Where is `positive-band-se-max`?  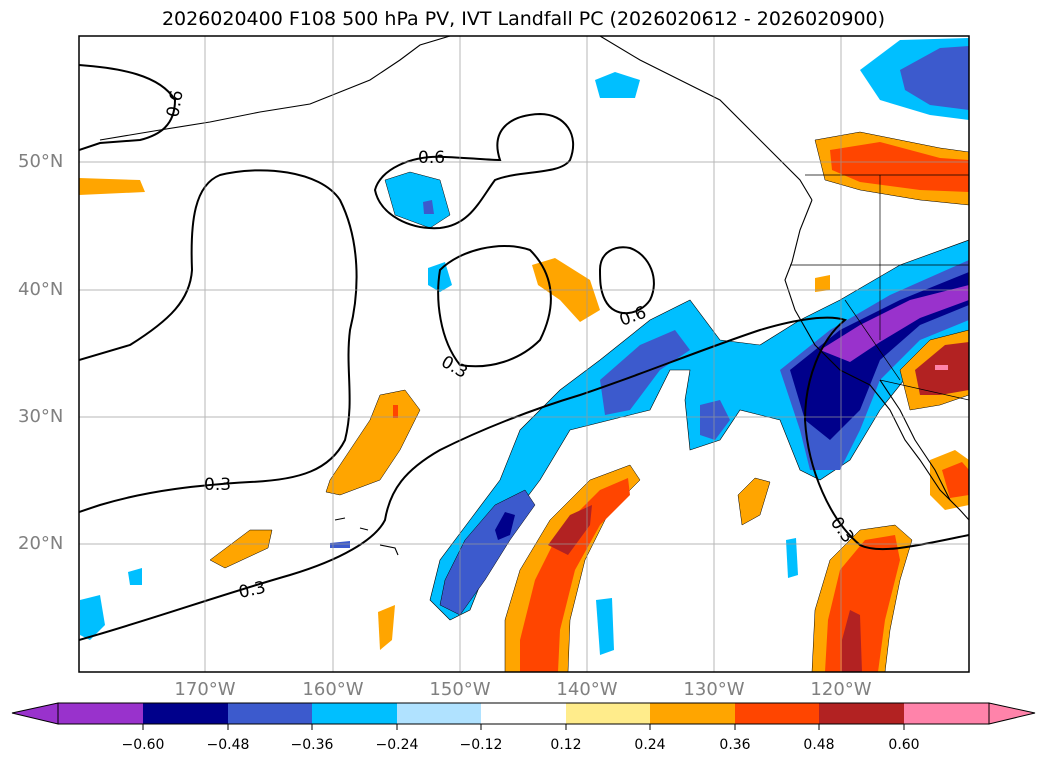
positive-band-se-max is located at coordinates (852, 641).